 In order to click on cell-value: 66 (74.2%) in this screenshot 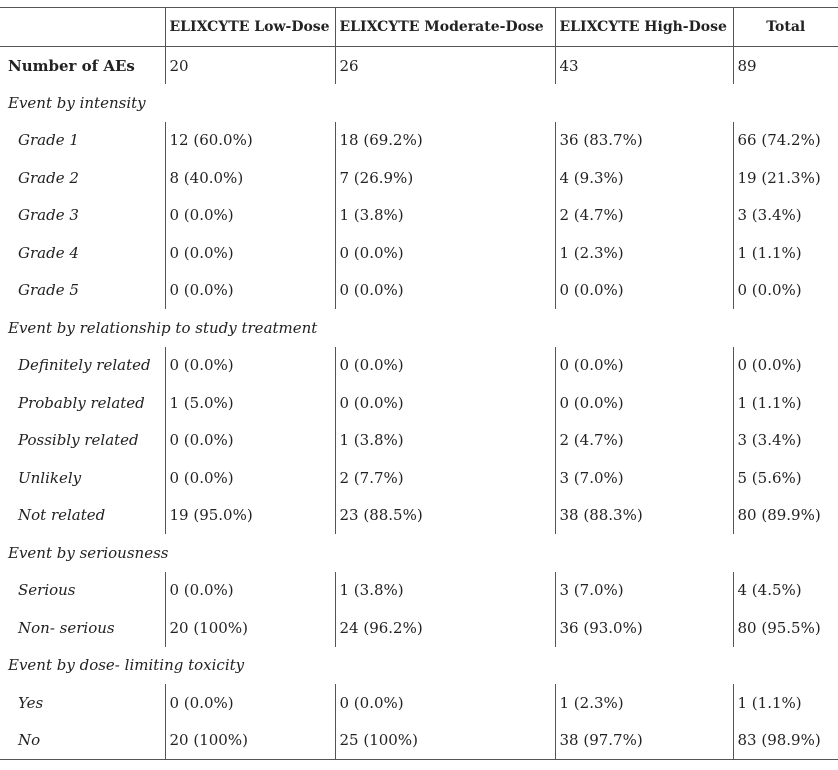, I will do `click(785, 140)`.